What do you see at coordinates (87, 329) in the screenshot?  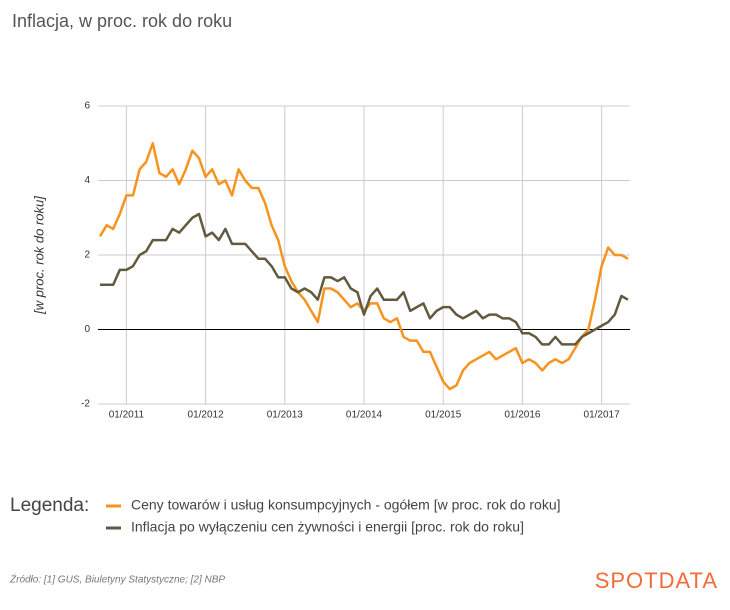 I see `y-tick-label: 0` at bounding box center [87, 329].